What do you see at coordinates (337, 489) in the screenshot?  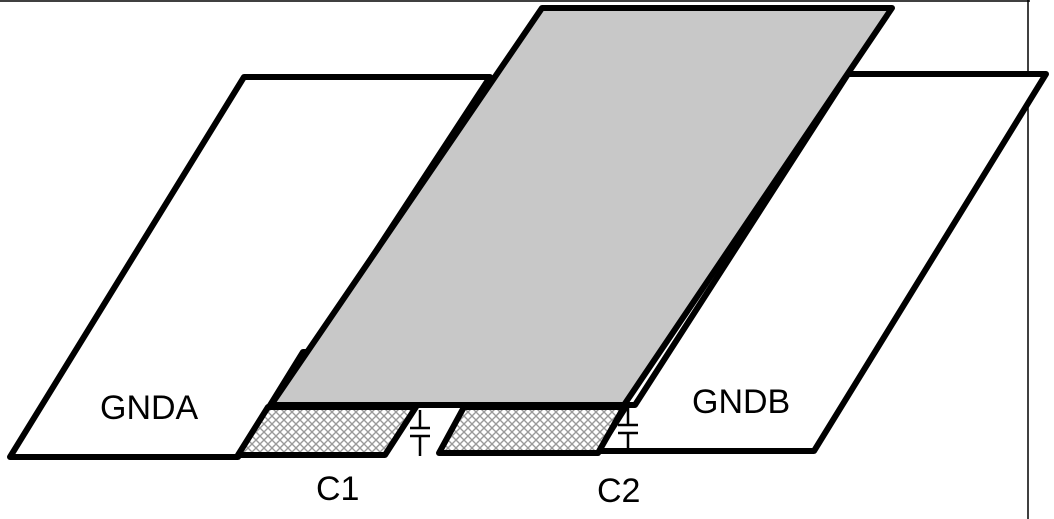 I see `label-c1: C1` at bounding box center [337, 489].